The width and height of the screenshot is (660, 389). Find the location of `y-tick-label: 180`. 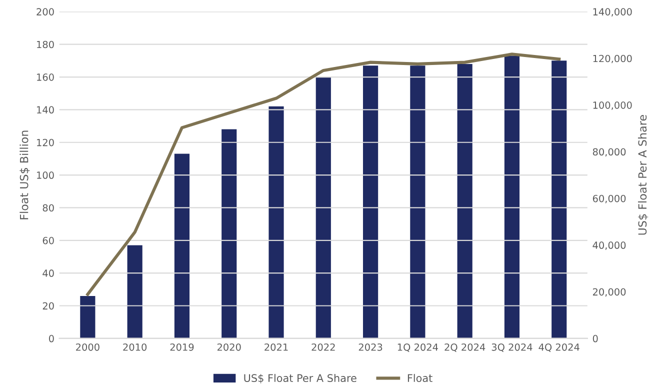

y-tick-label: 180 is located at coordinates (45, 44).